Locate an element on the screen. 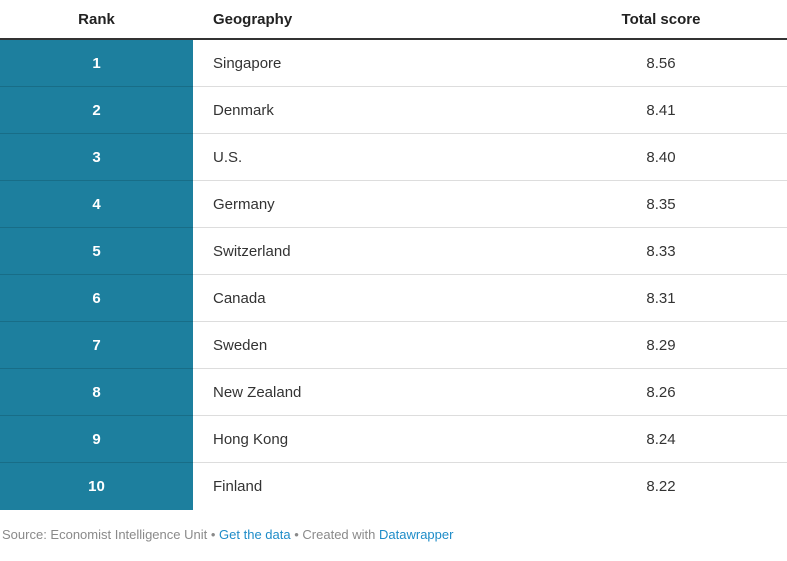  rank-cell: 10 is located at coordinates (96, 486).